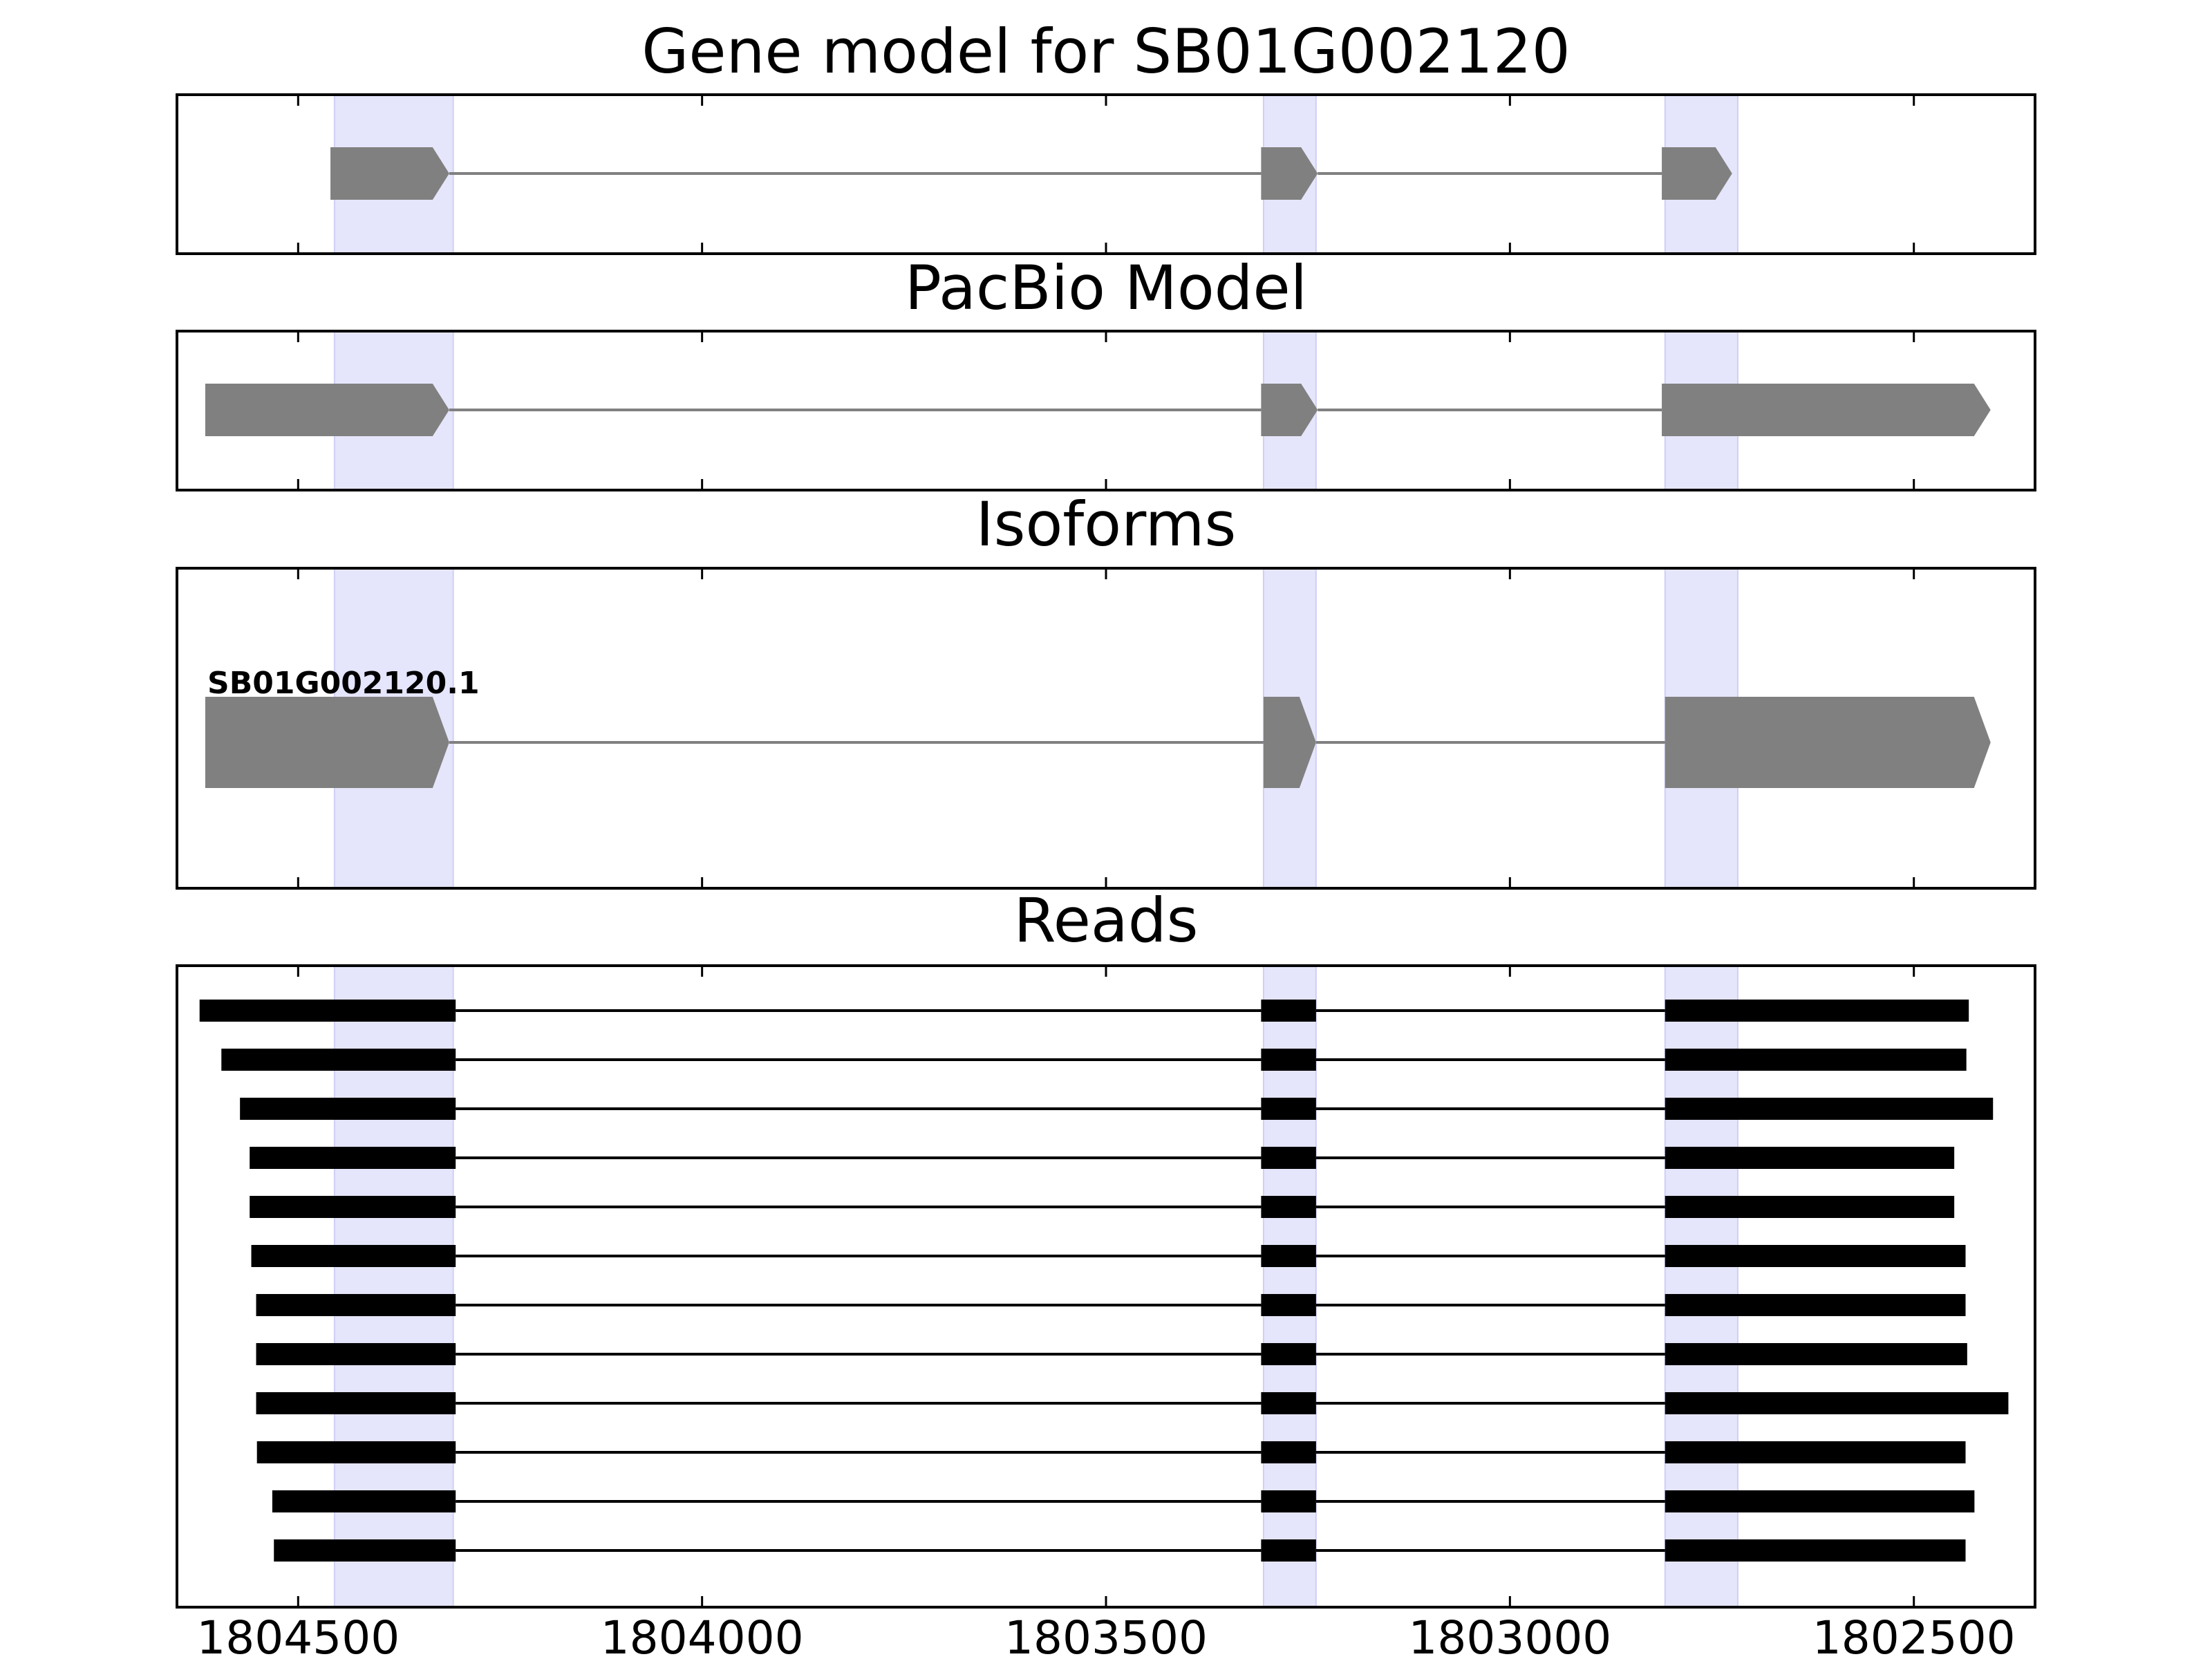  I want to click on x-tick-label: 1804500, so click(298, 1635).